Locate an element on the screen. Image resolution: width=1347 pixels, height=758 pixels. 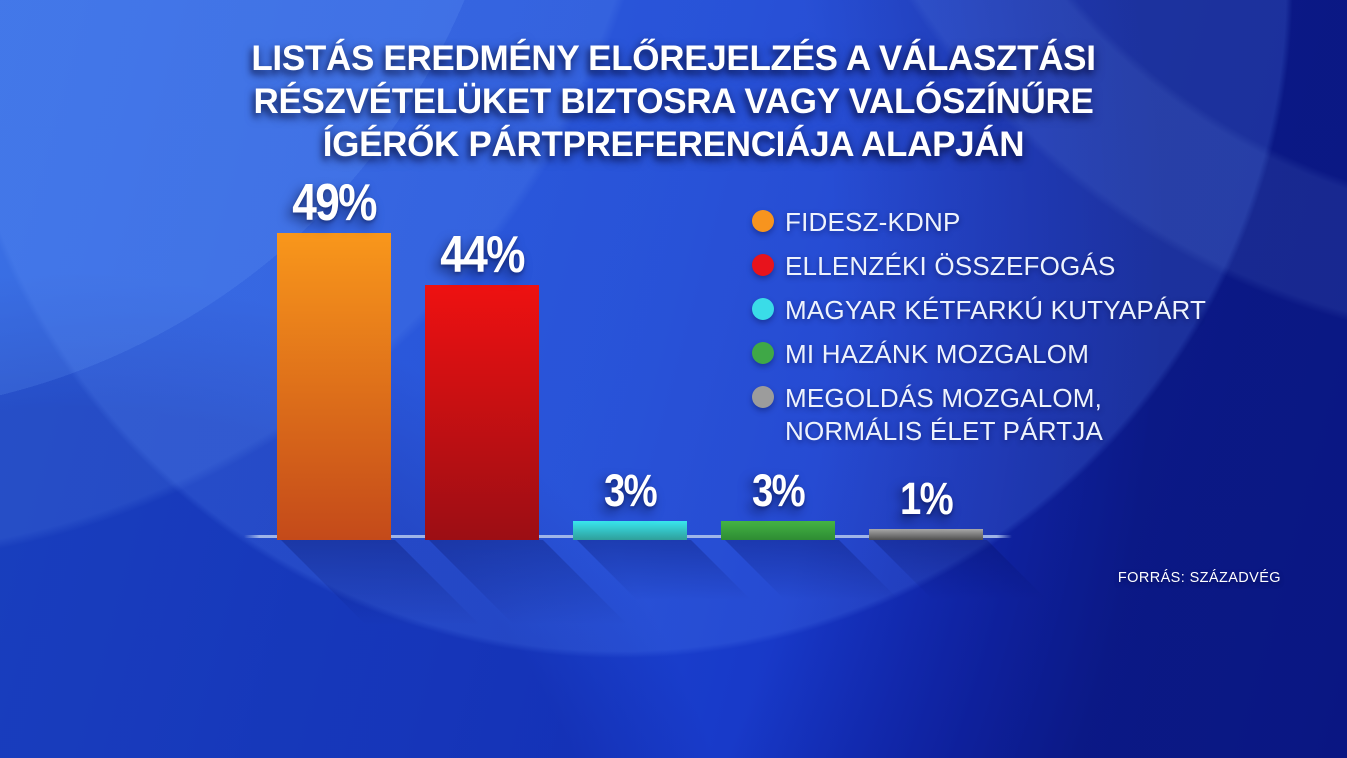
bar-ketfarku-kutyapart is located at coordinates (630, 530).